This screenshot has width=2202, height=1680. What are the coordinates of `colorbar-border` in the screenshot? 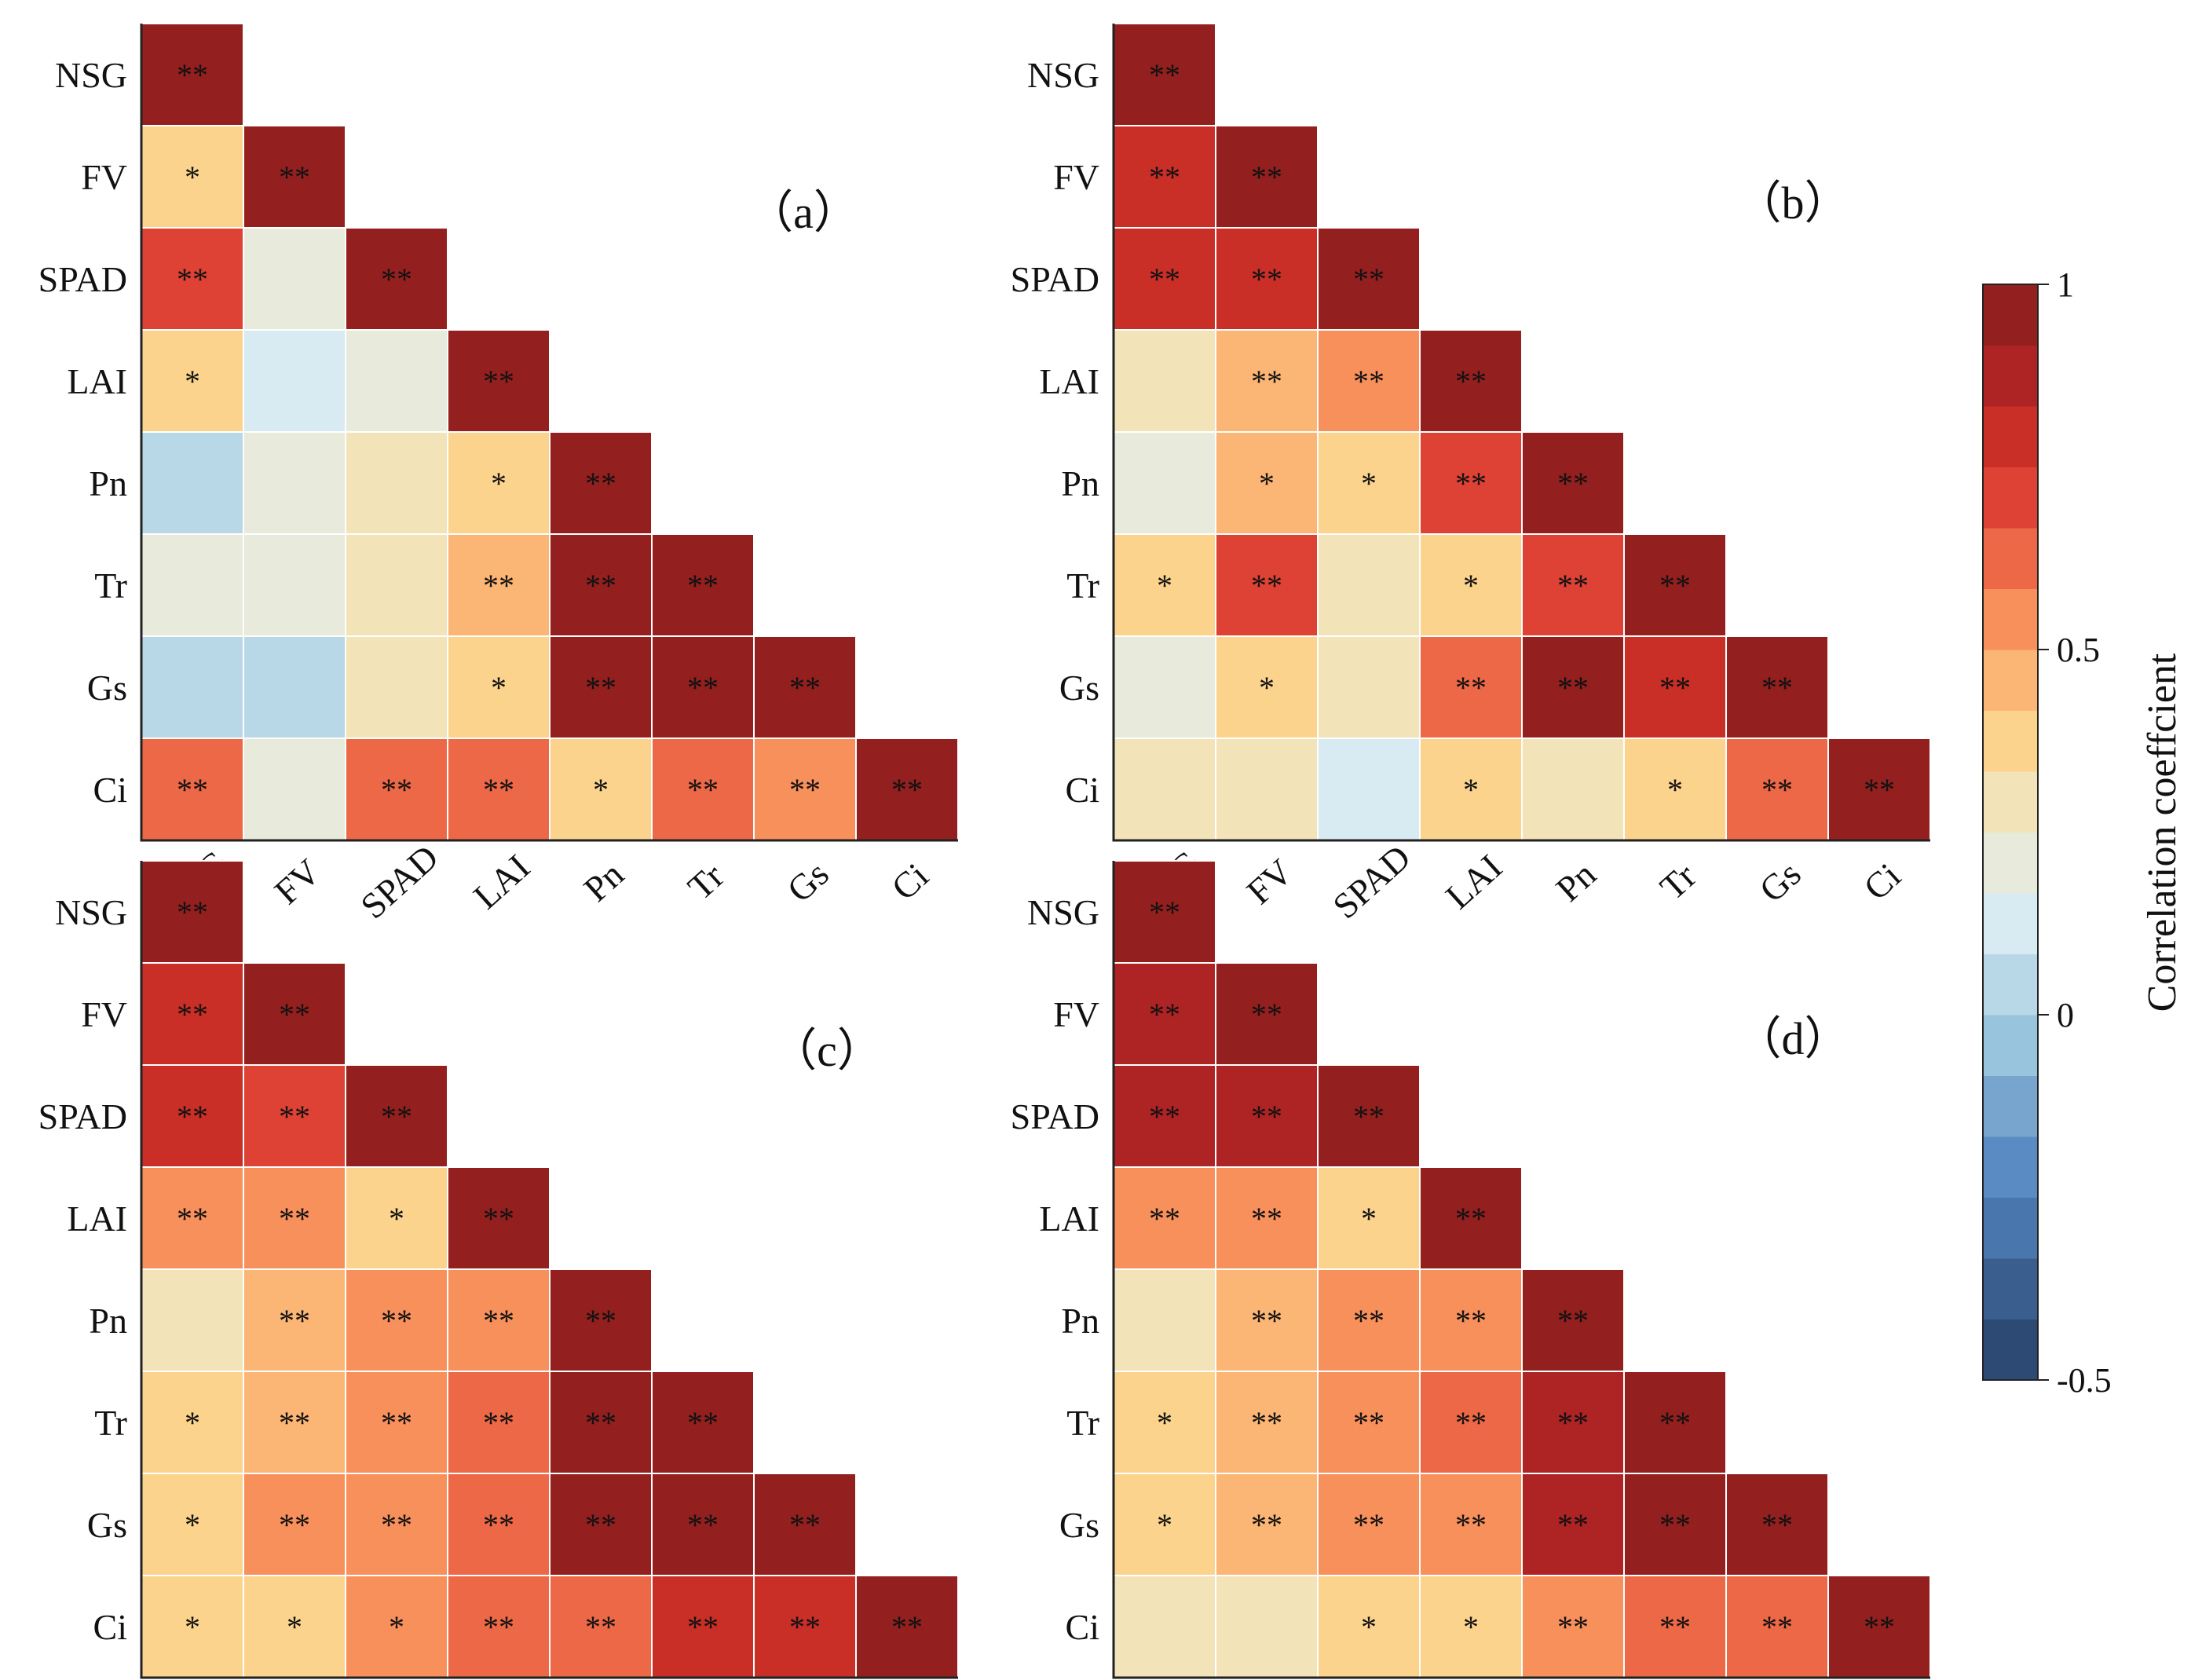 It's located at (2010, 832).